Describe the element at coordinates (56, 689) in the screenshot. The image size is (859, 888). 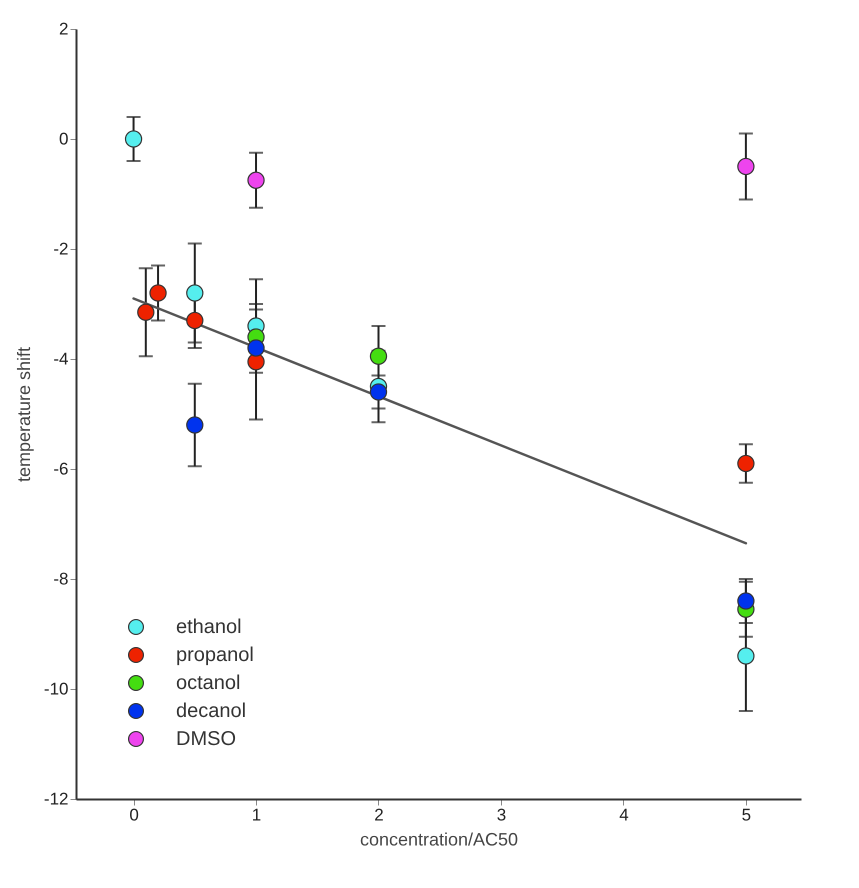
I see `y-tick-label: -10` at that location.